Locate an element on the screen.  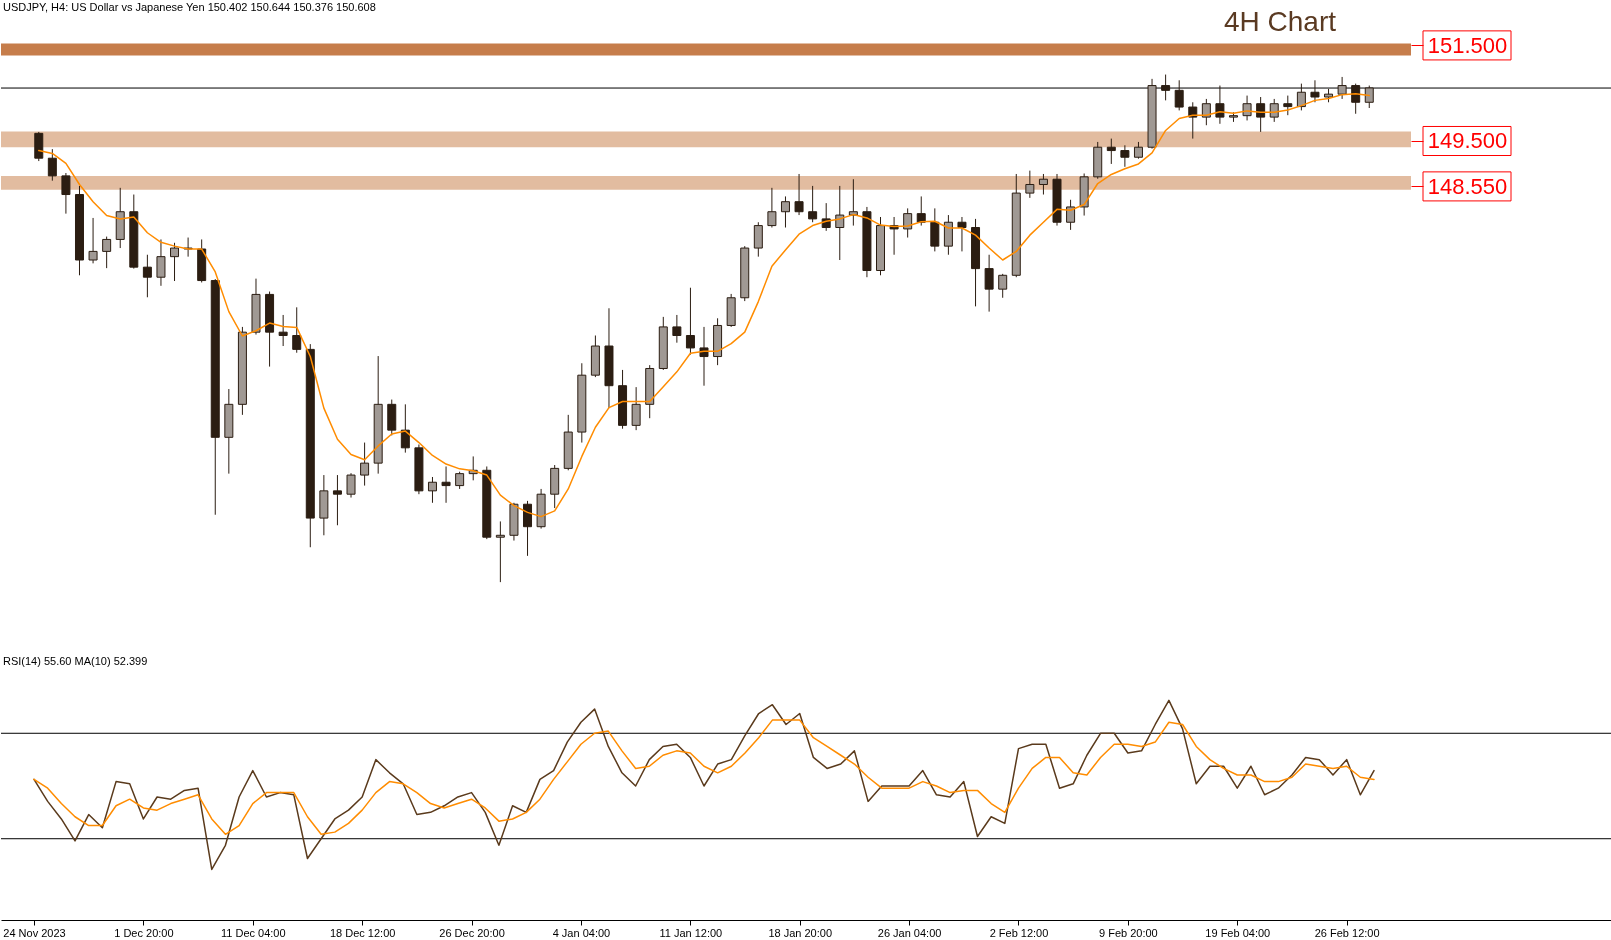
chart-title: RSI(14) 55.60 MA(10) 52.399 is located at coordinates (75, 661).